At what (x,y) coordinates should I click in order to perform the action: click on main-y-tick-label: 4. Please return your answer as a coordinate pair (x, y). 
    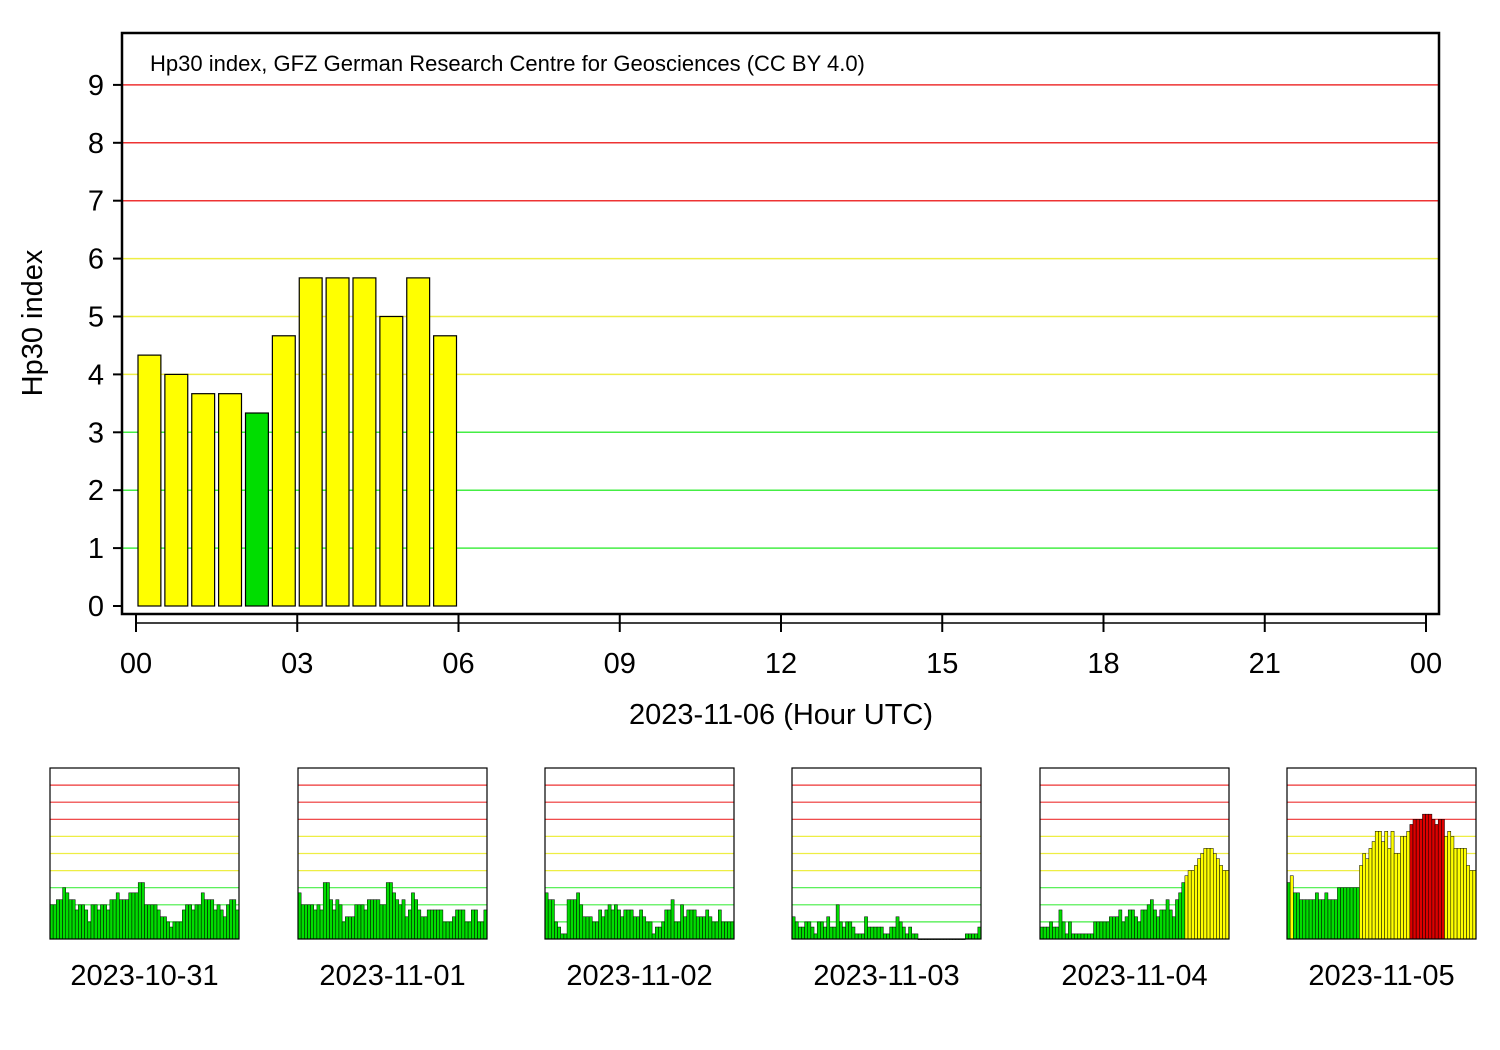
    Looking at the image, I should click on (96, 375).